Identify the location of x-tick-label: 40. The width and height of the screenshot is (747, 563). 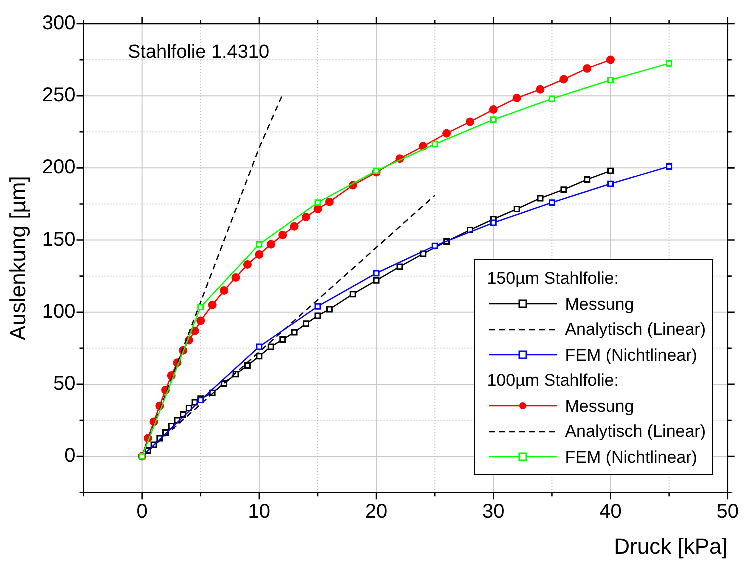
(611, 512).